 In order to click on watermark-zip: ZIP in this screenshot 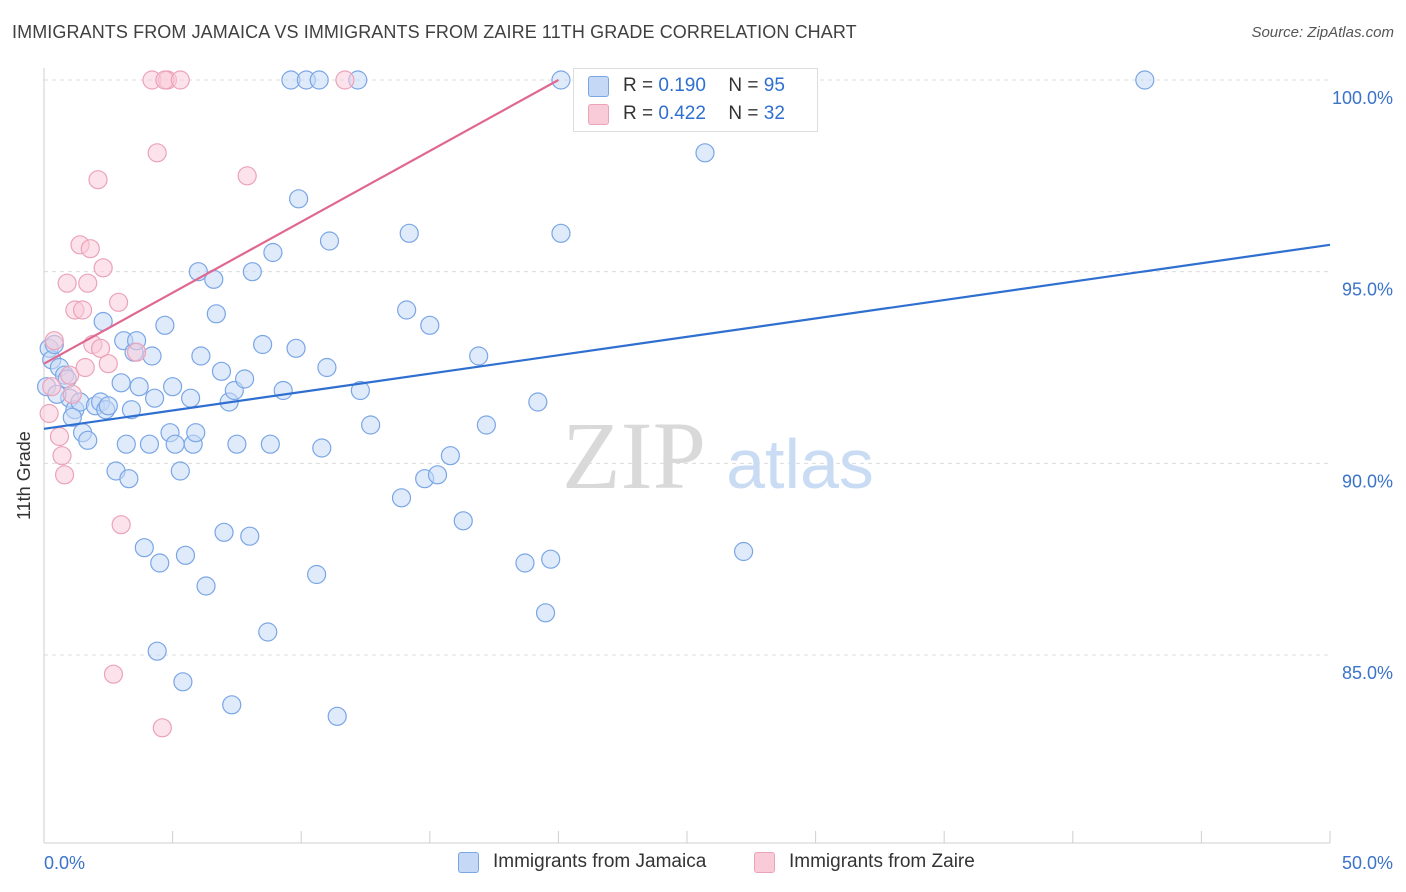, I will do `click(634, 455)`.